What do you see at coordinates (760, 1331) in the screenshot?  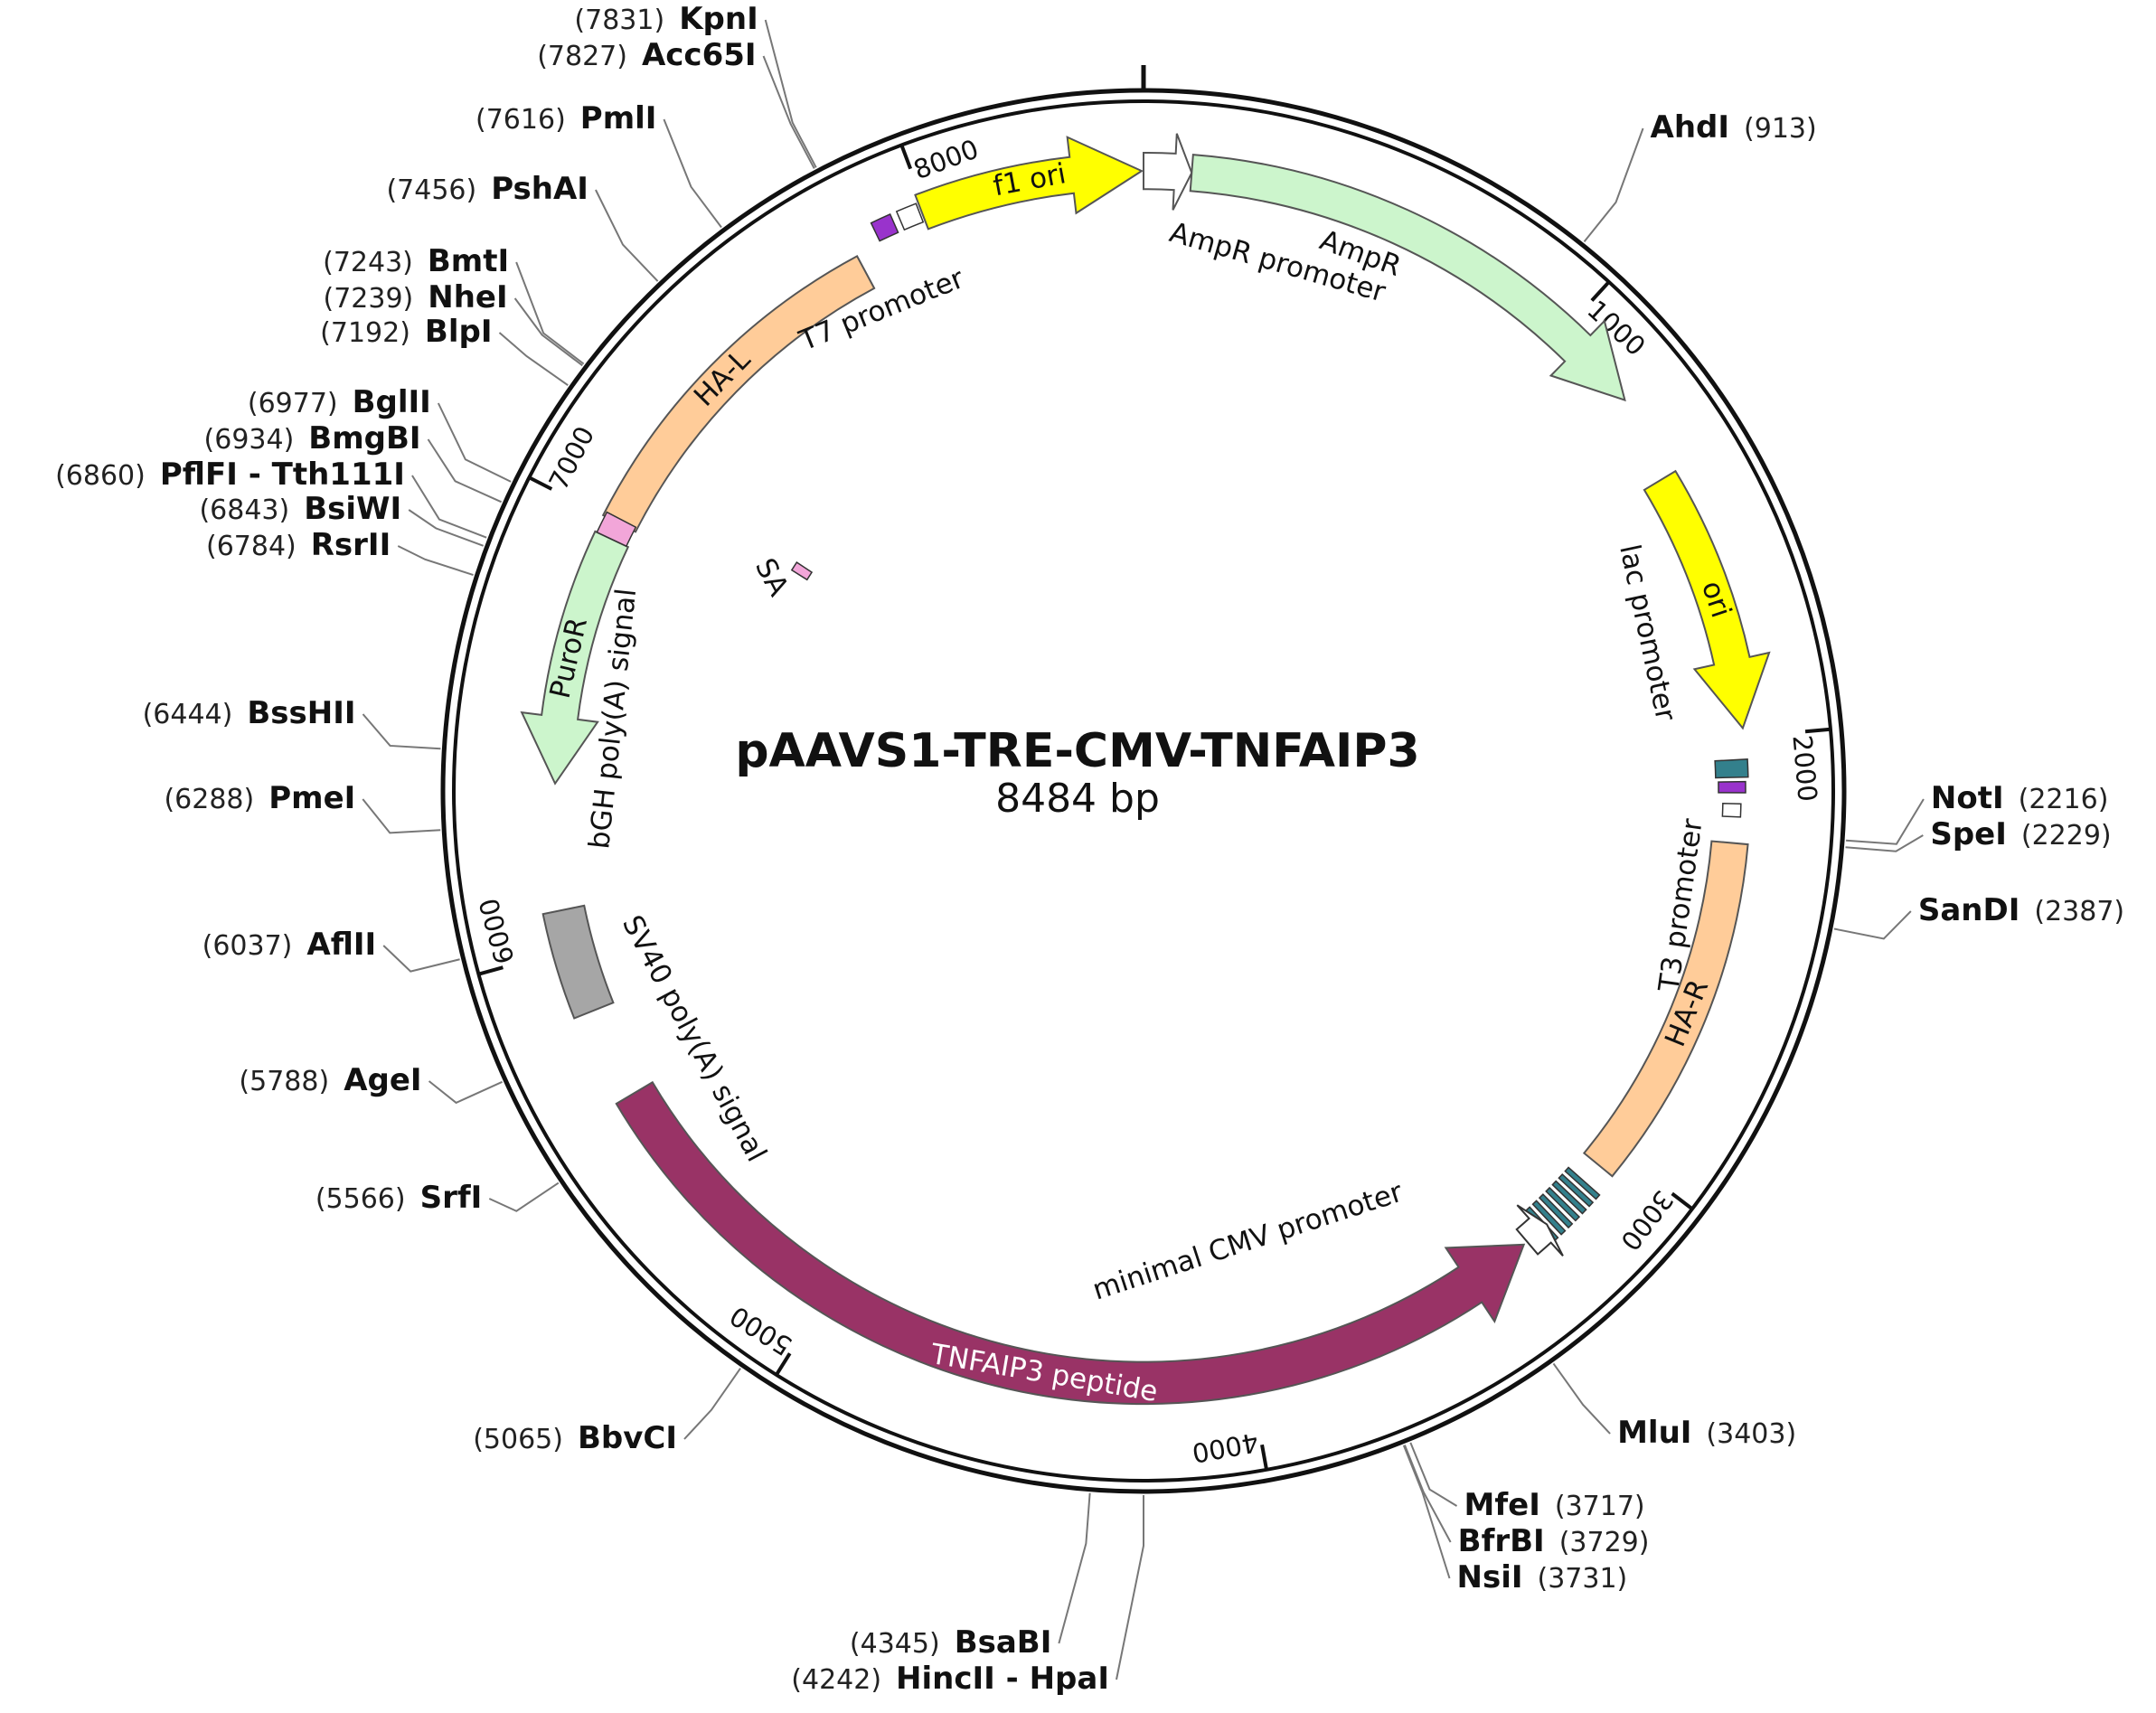 I see `tick-label: 5000` at bounding box center [760, 1331].